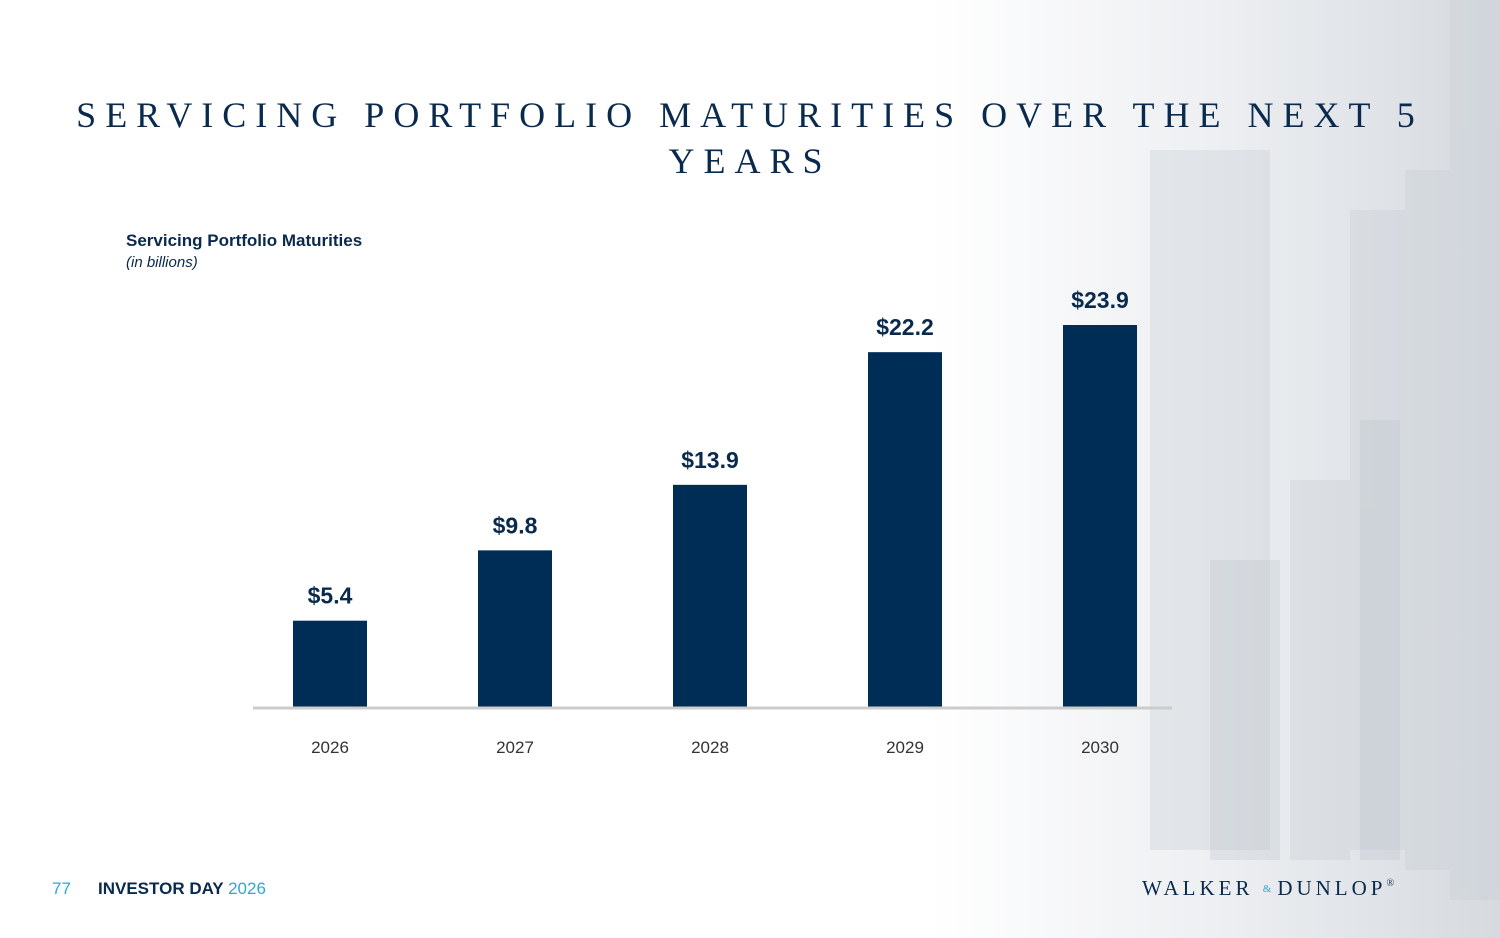 The width and height of the screenshot is (1500, 938). Describe the element at coordinates (515, 525) in the screenshot. I see `data-label-2027: $9.8` at that location.